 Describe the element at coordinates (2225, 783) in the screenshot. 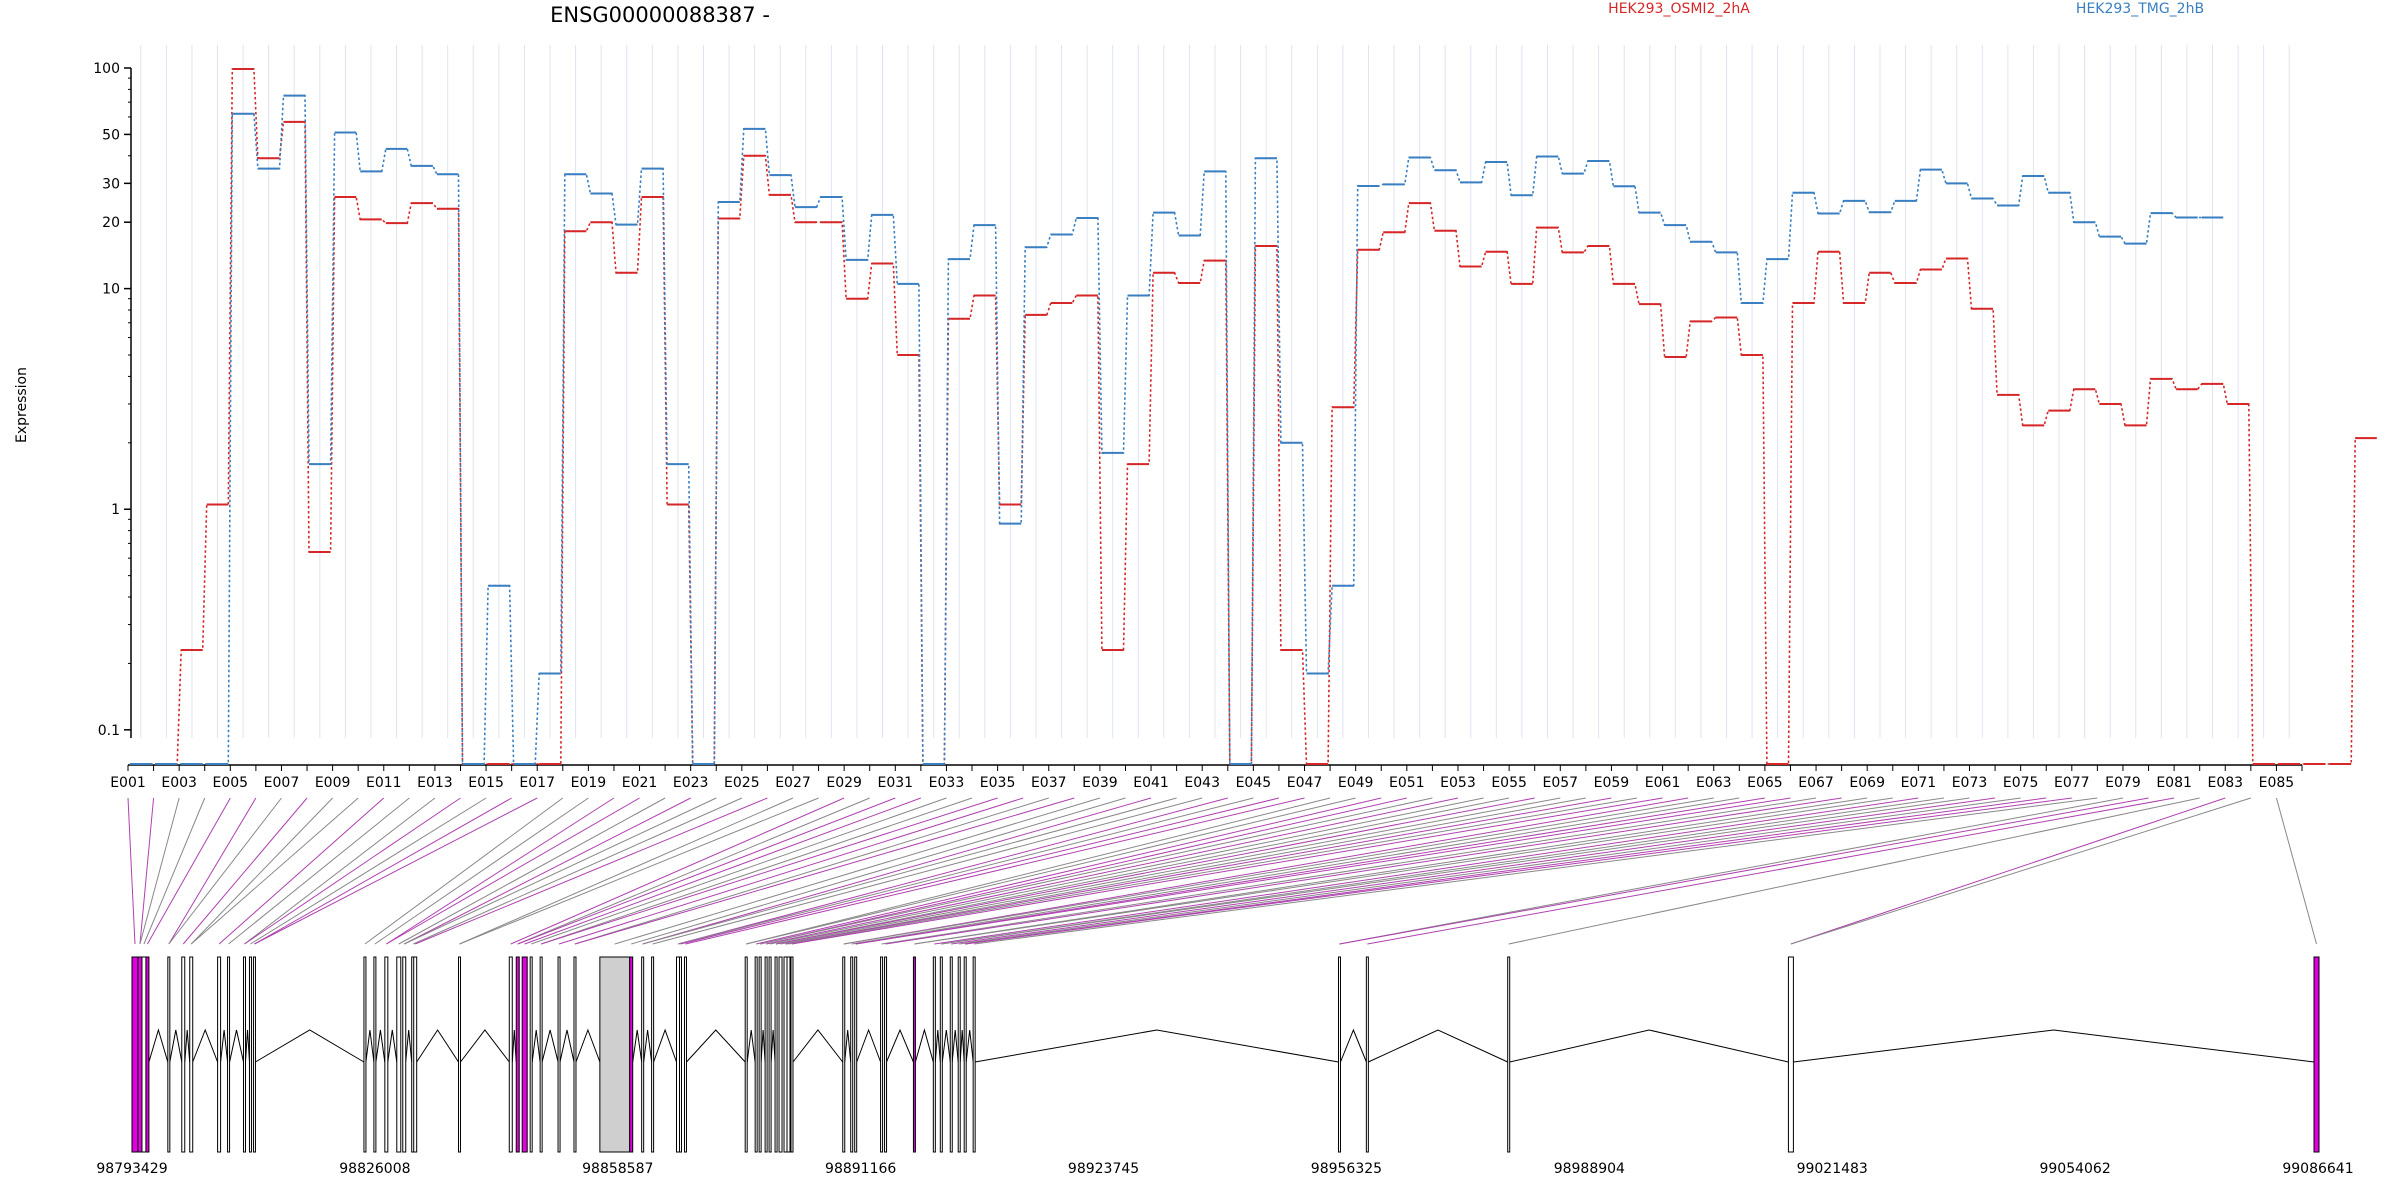

I see `x-tick-label: E083` at that location.